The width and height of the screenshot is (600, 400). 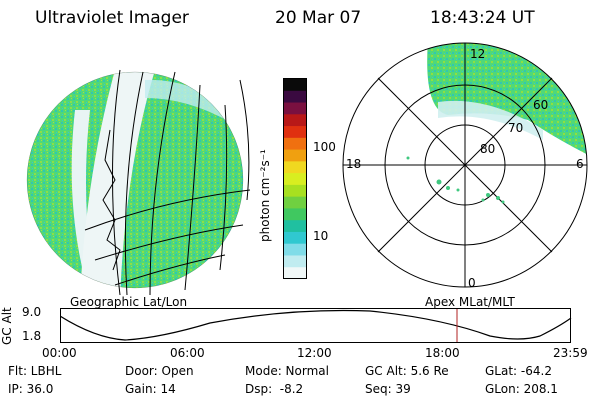 What do you see at coordinates (518, 371) in the screenshot?
I see `info-glat: GLat: -64.2` at bounding box center [518, 371].